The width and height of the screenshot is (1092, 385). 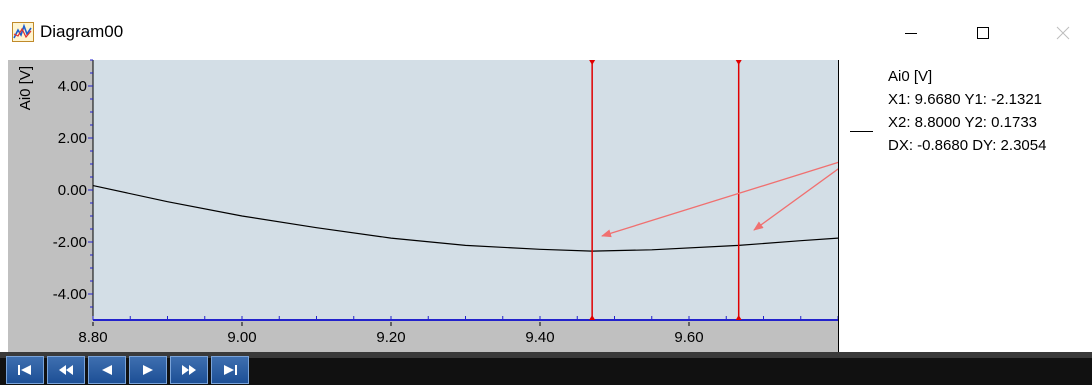 What do you see at coordinates (910, 76) in the screenshot?
I see `legend-channel: Ai0 [V]` at bounding box center [910, 76].